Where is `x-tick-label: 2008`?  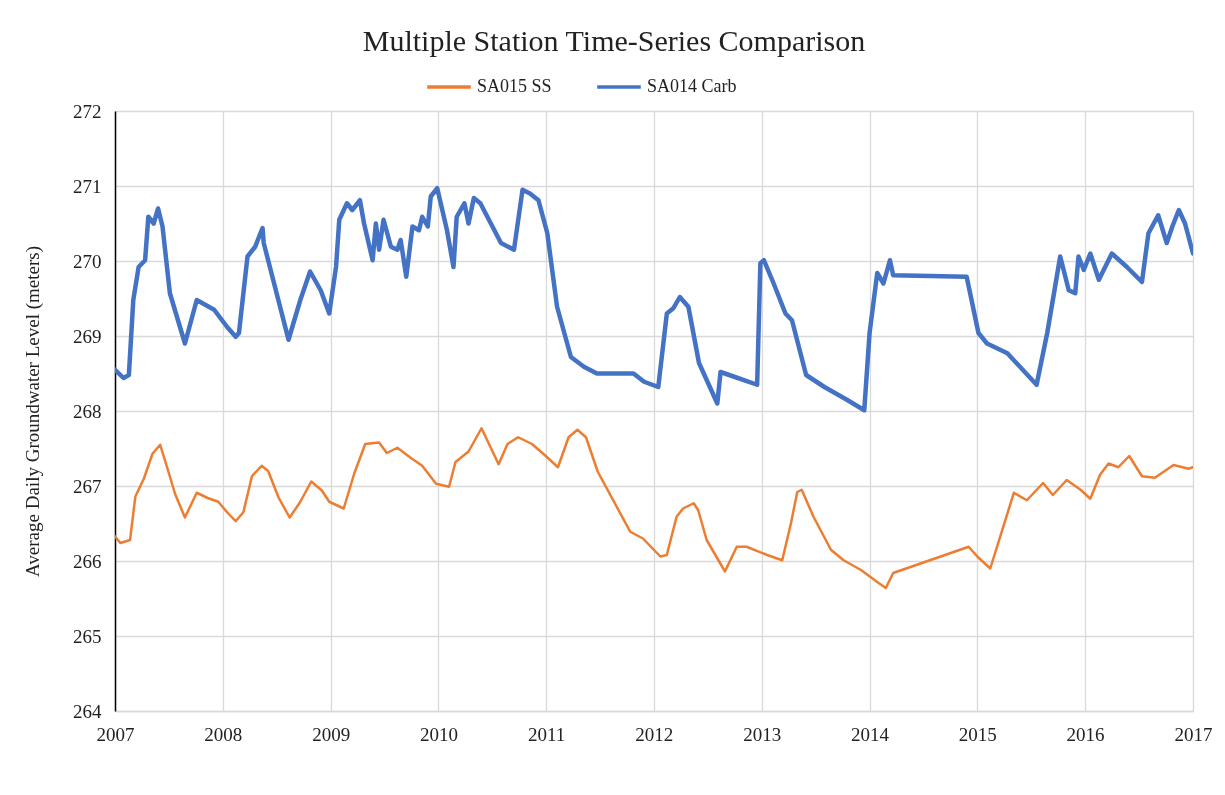 x-tick-label: 2008 is located at coordinates (223, 734).